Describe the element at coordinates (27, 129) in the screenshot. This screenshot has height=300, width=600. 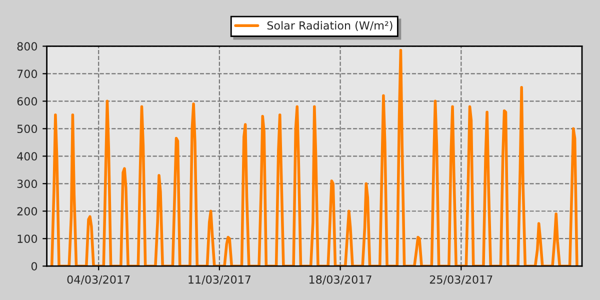
I see `y-tick-label: 500` at that location.